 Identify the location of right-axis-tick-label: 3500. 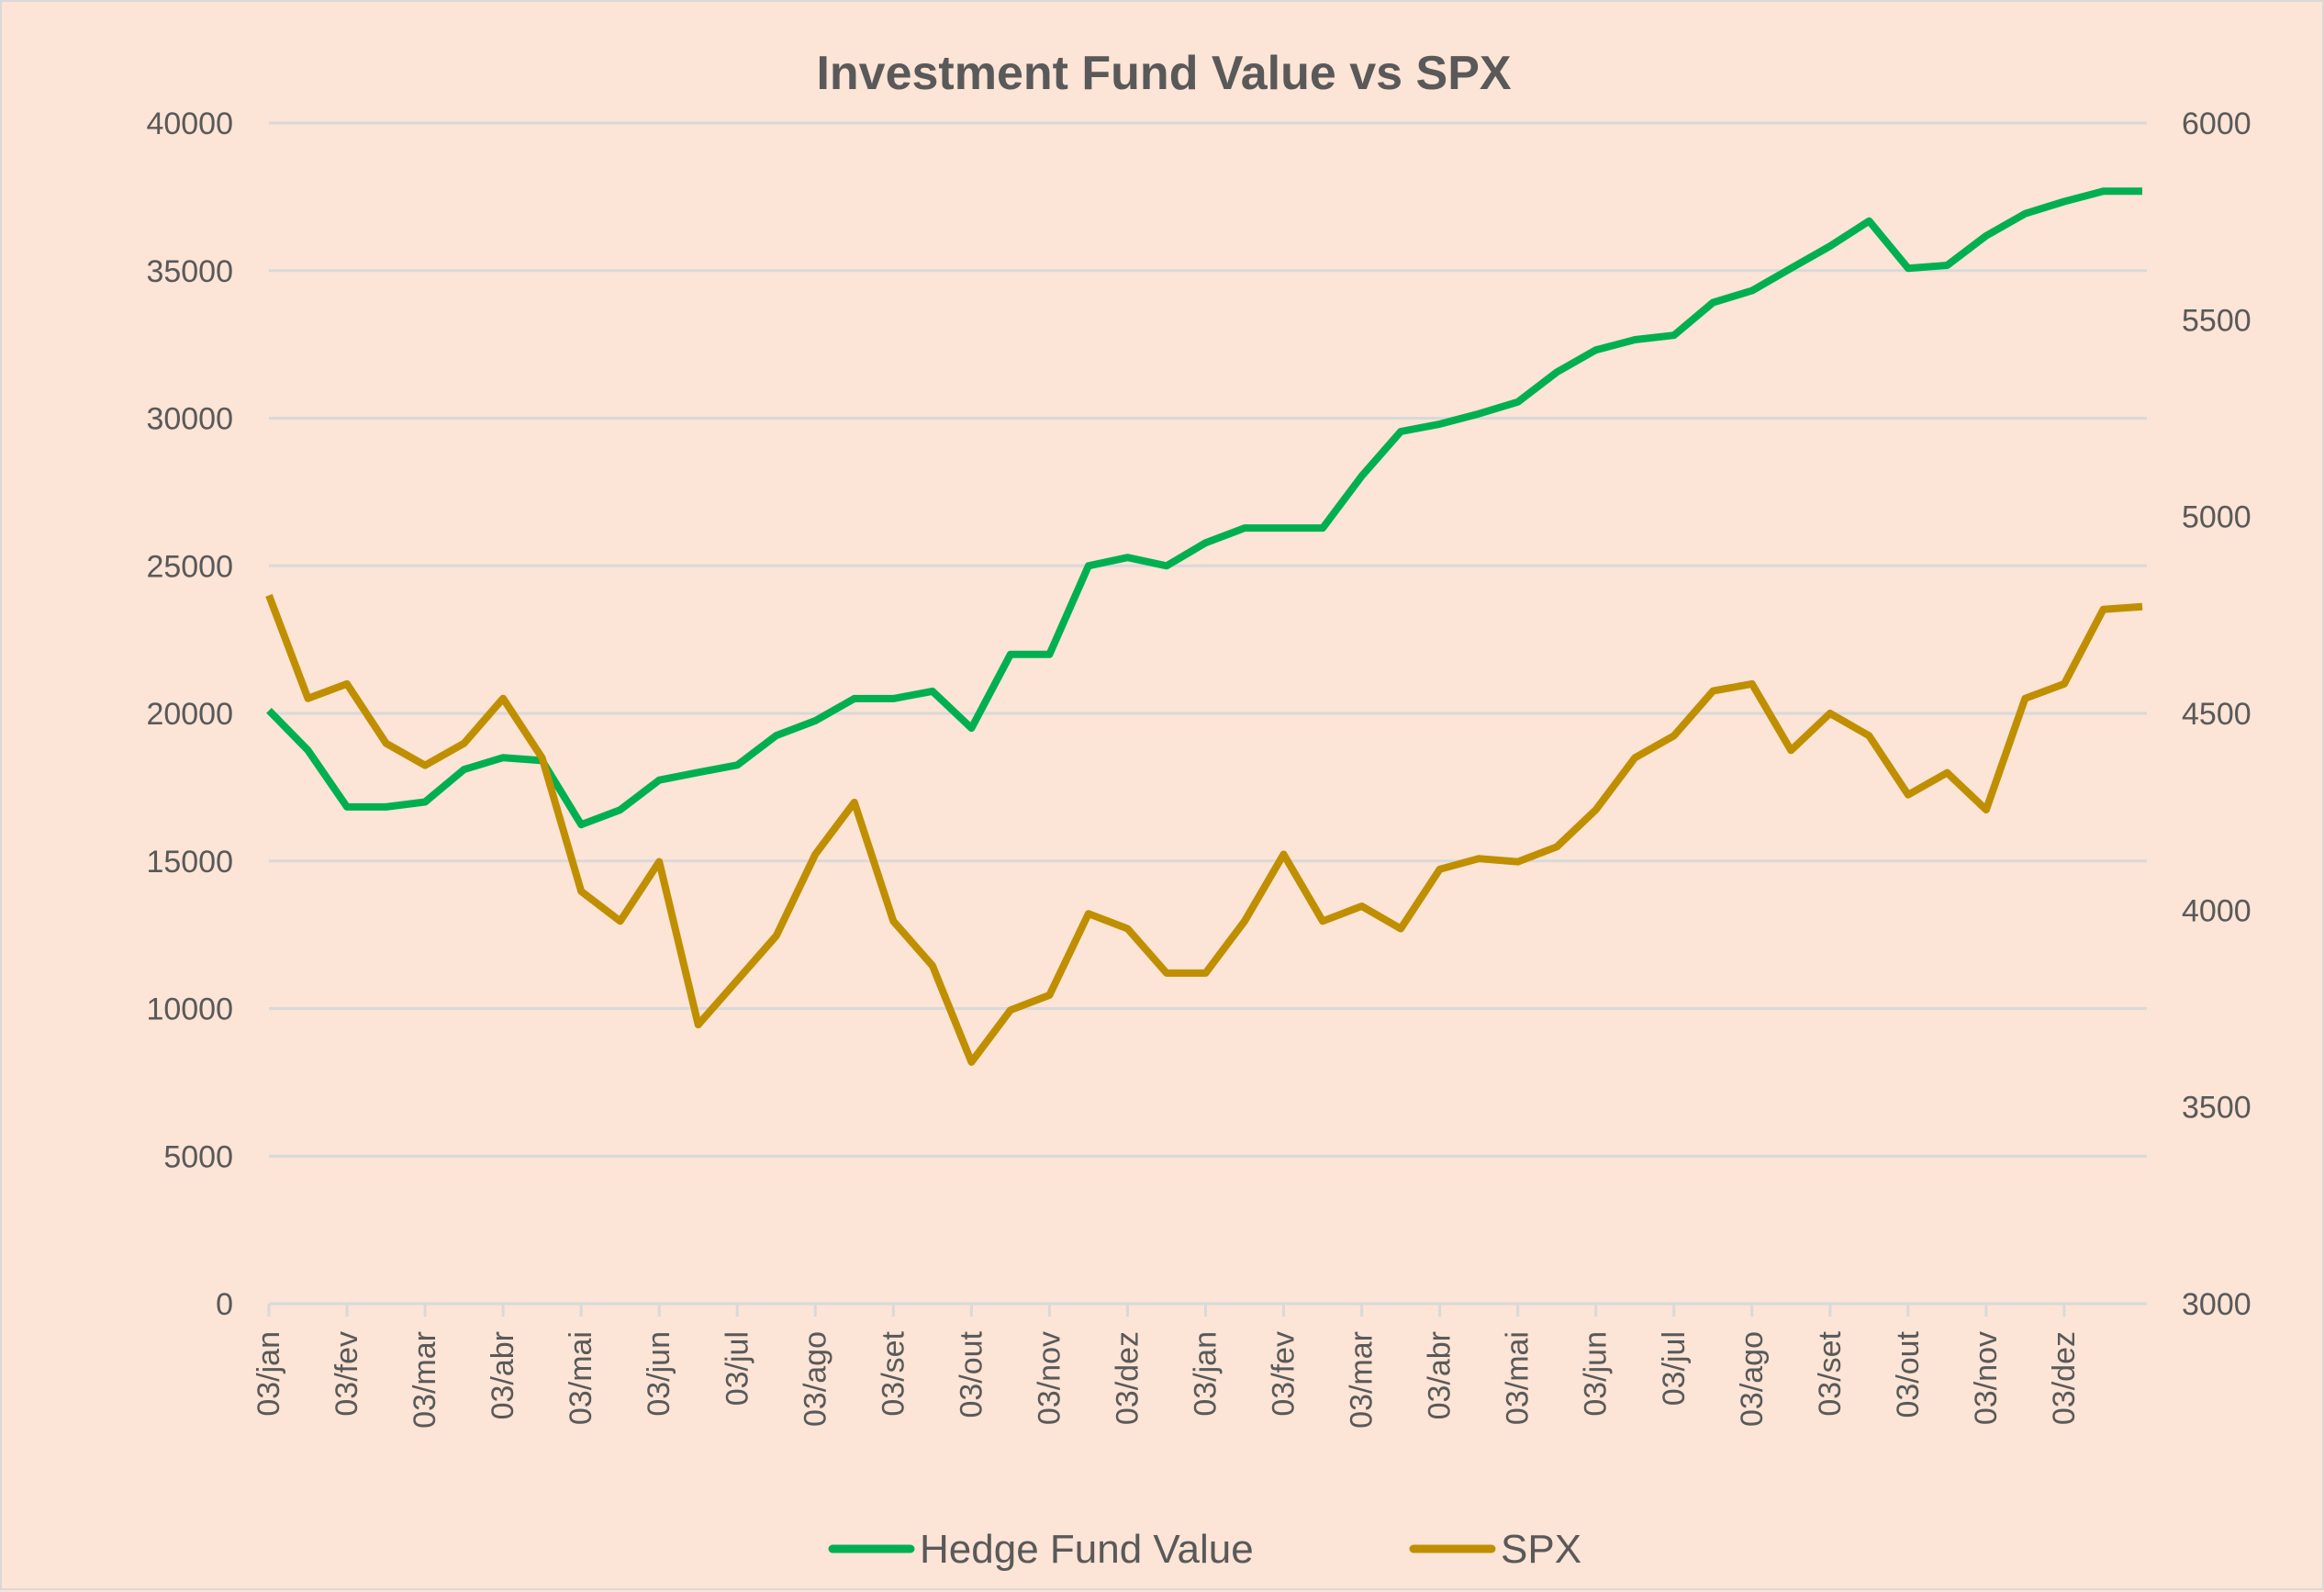
(2216, 1108).